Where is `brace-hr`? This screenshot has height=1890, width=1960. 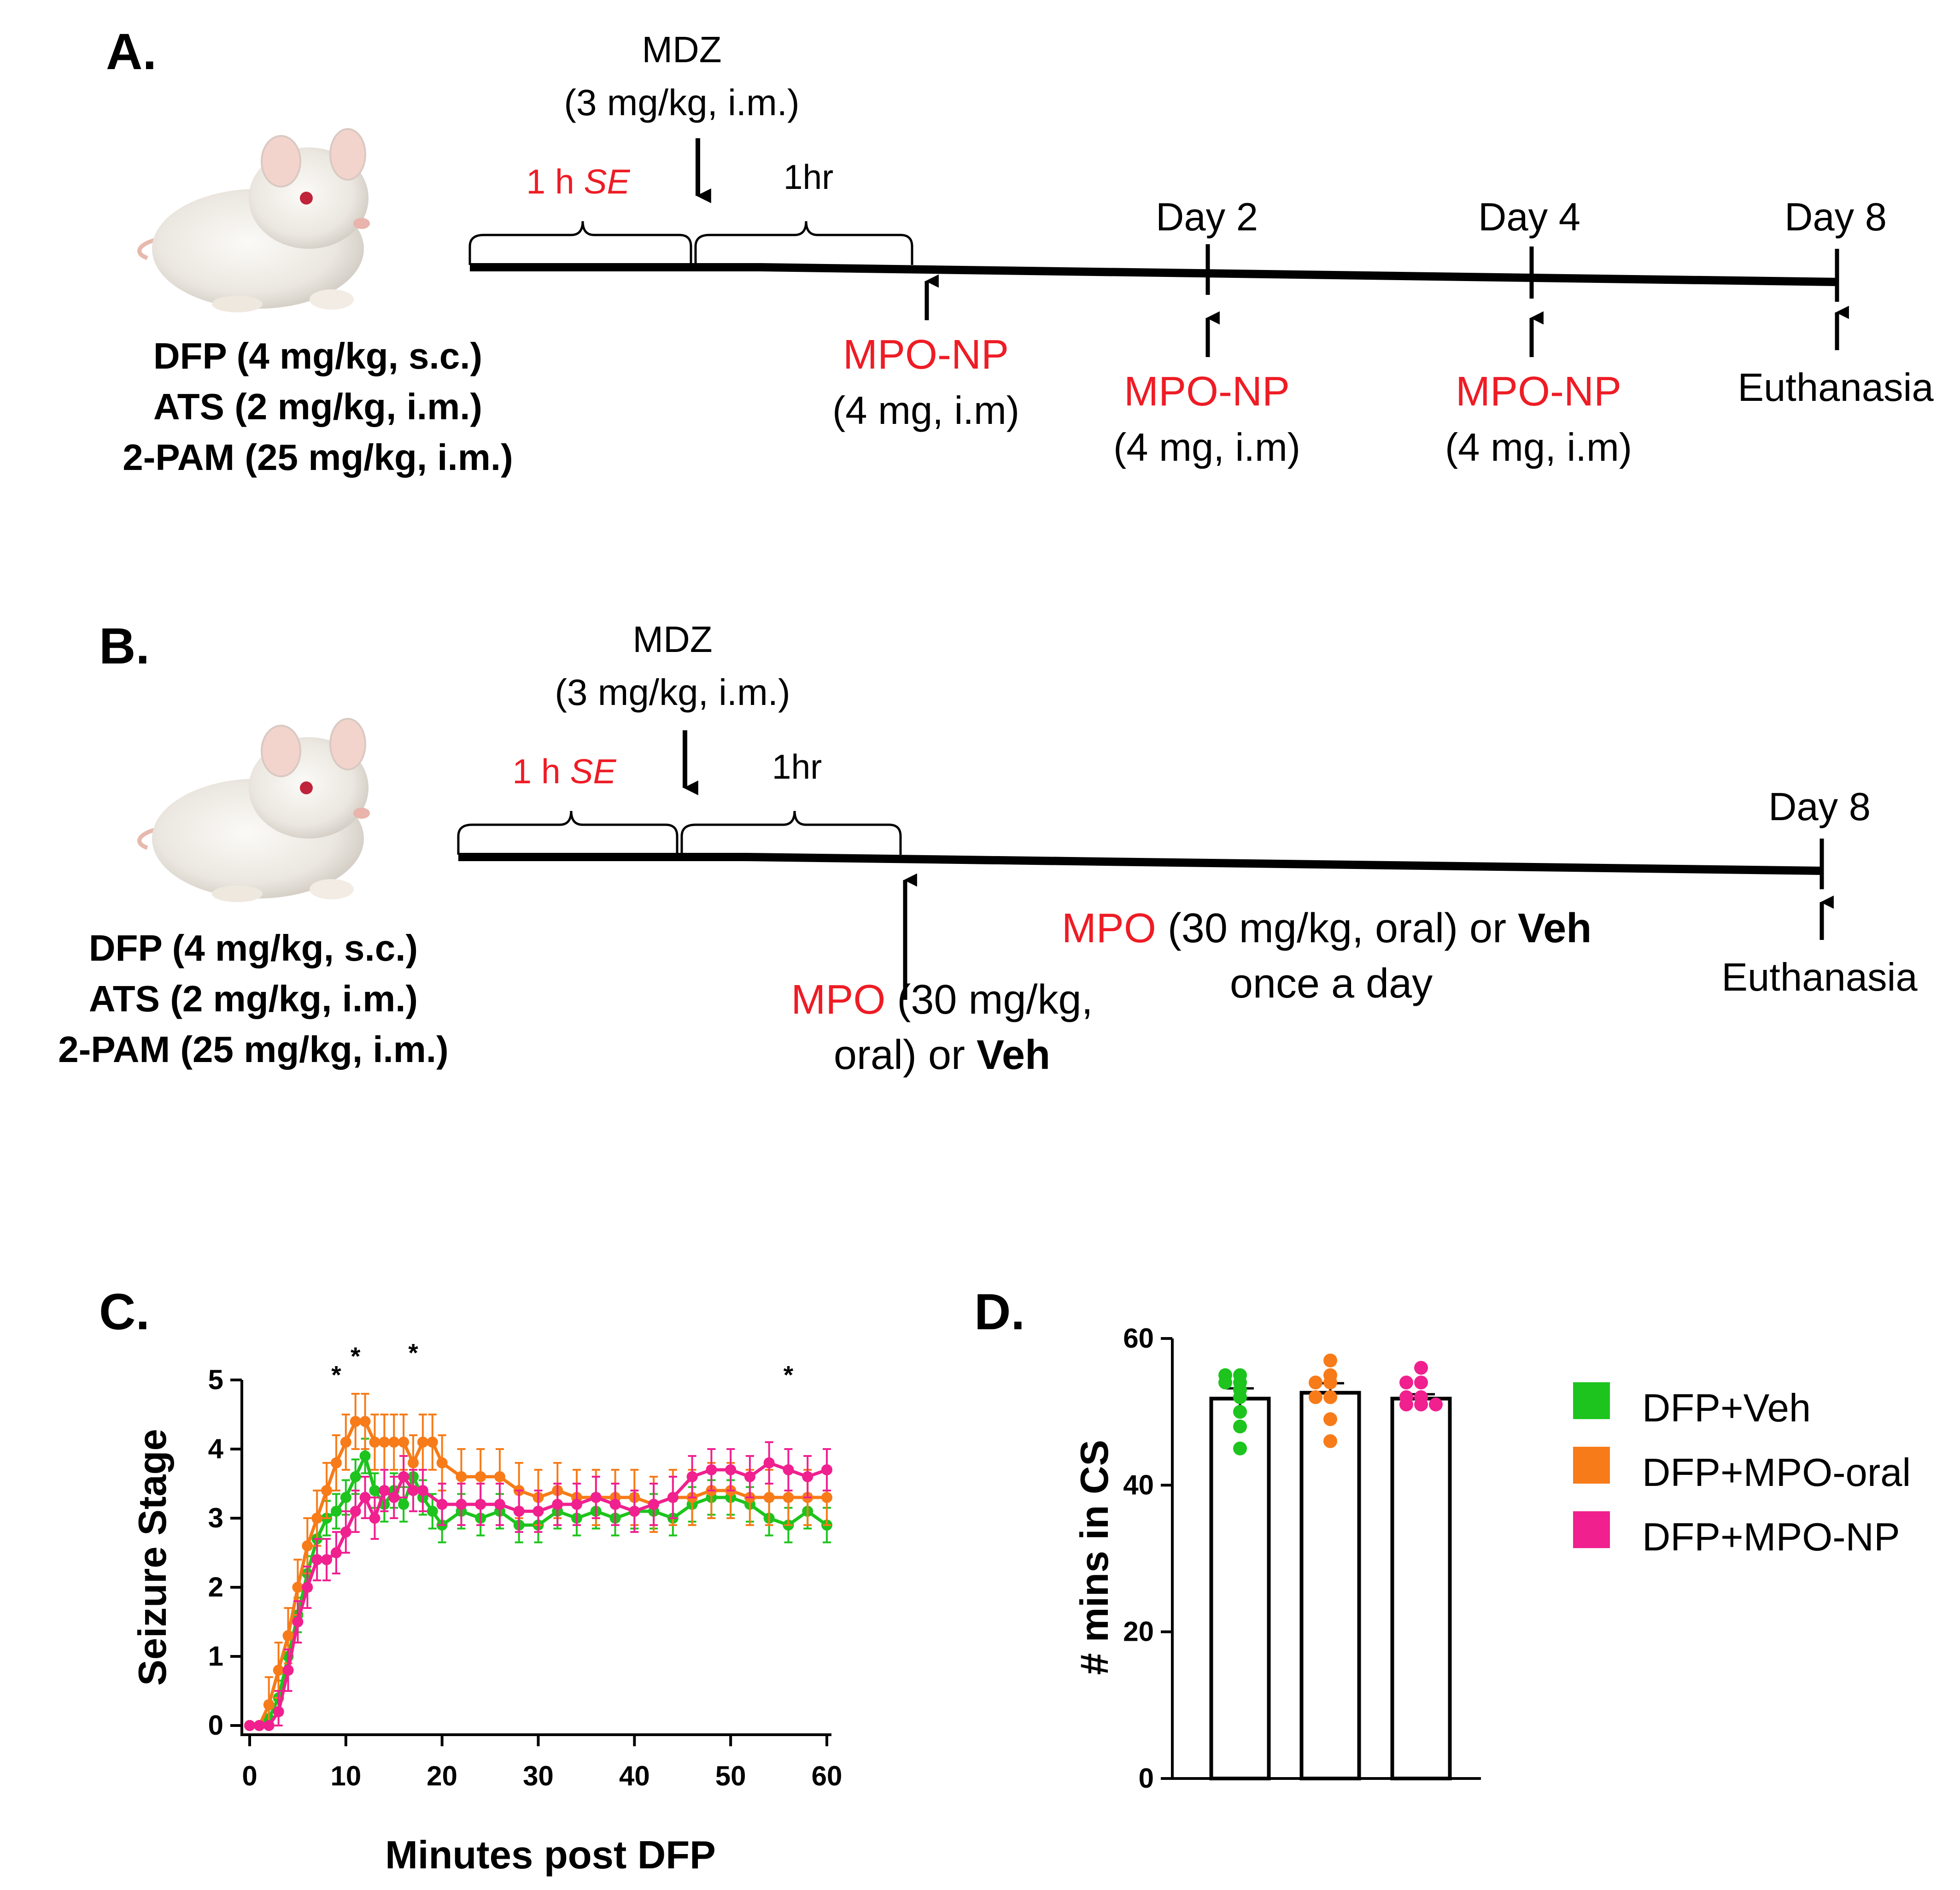 brace-hr is located at coordinates (804, 243).